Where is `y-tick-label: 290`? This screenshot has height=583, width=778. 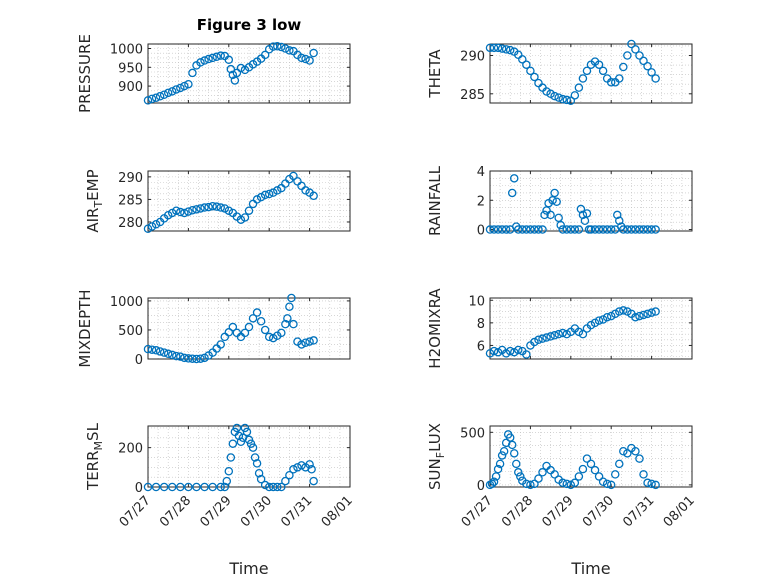 y-tick-label: 290 is located at coordinates (130, 178).